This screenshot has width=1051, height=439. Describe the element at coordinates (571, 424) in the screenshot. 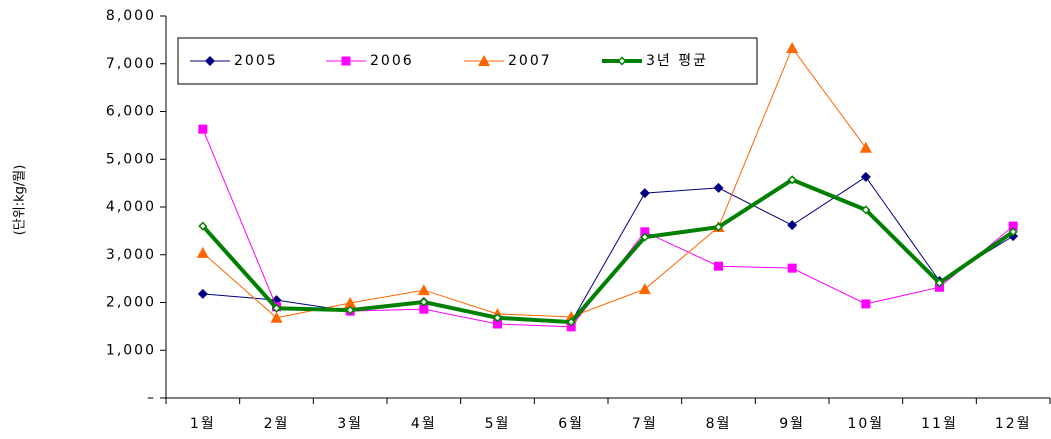

I see `x-tick-label: 6월` at that location.